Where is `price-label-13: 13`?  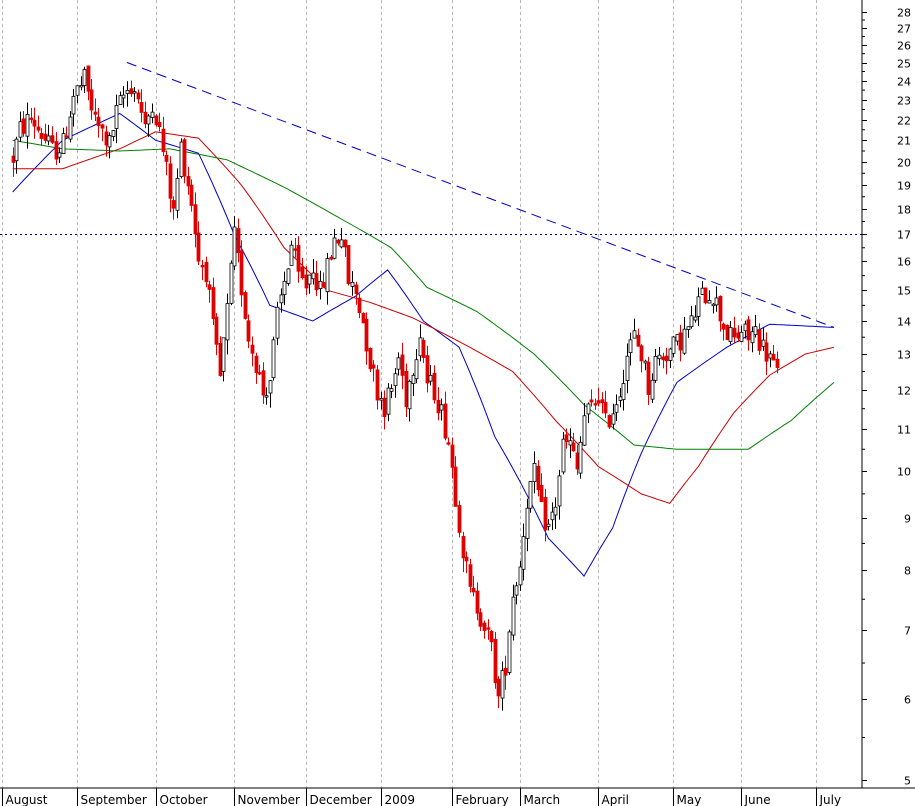 price-label-13: 13 is located at coordinates (904, 355).